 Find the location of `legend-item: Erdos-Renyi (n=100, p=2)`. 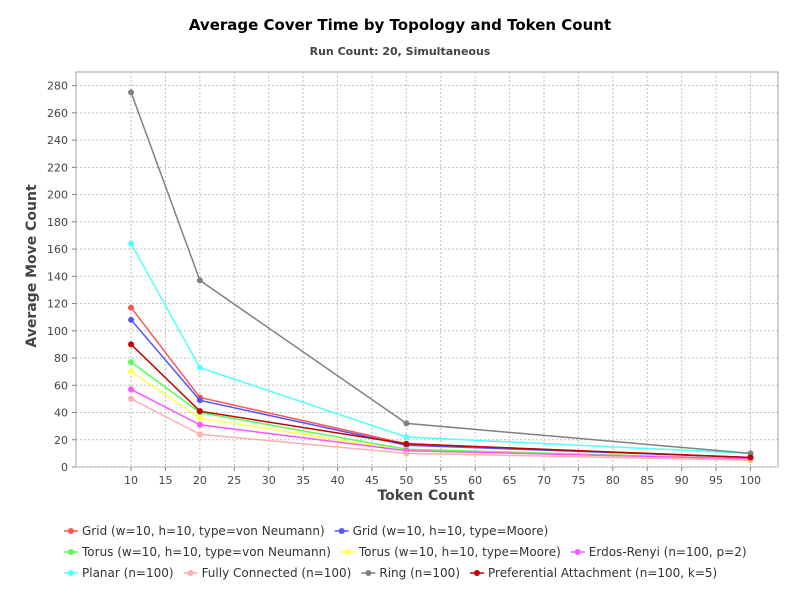

legend-item: Erdos-Renyi (n=100, p=2) is located at coordinates (658, 552).